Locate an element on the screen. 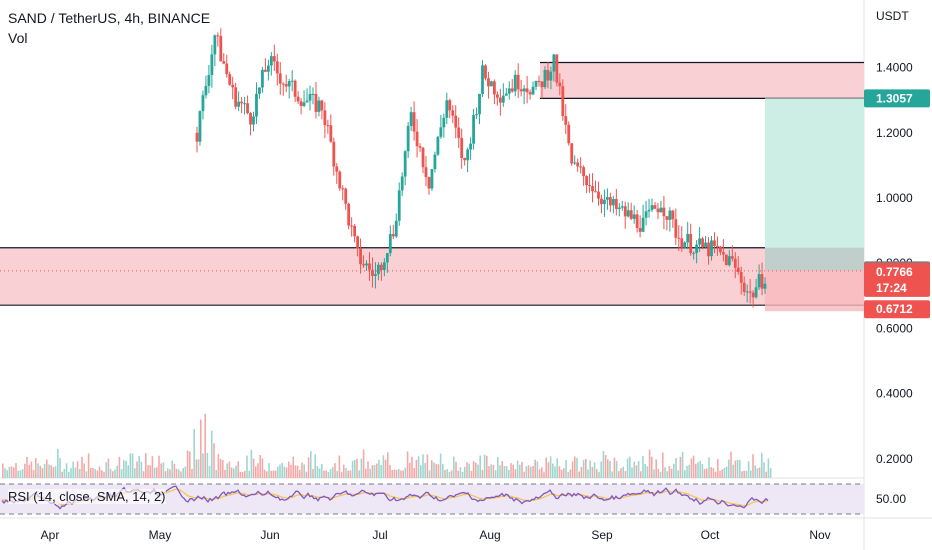 This screenshot has height=550, width=932. currency-label: USDT is located at coordinates (892, 16).